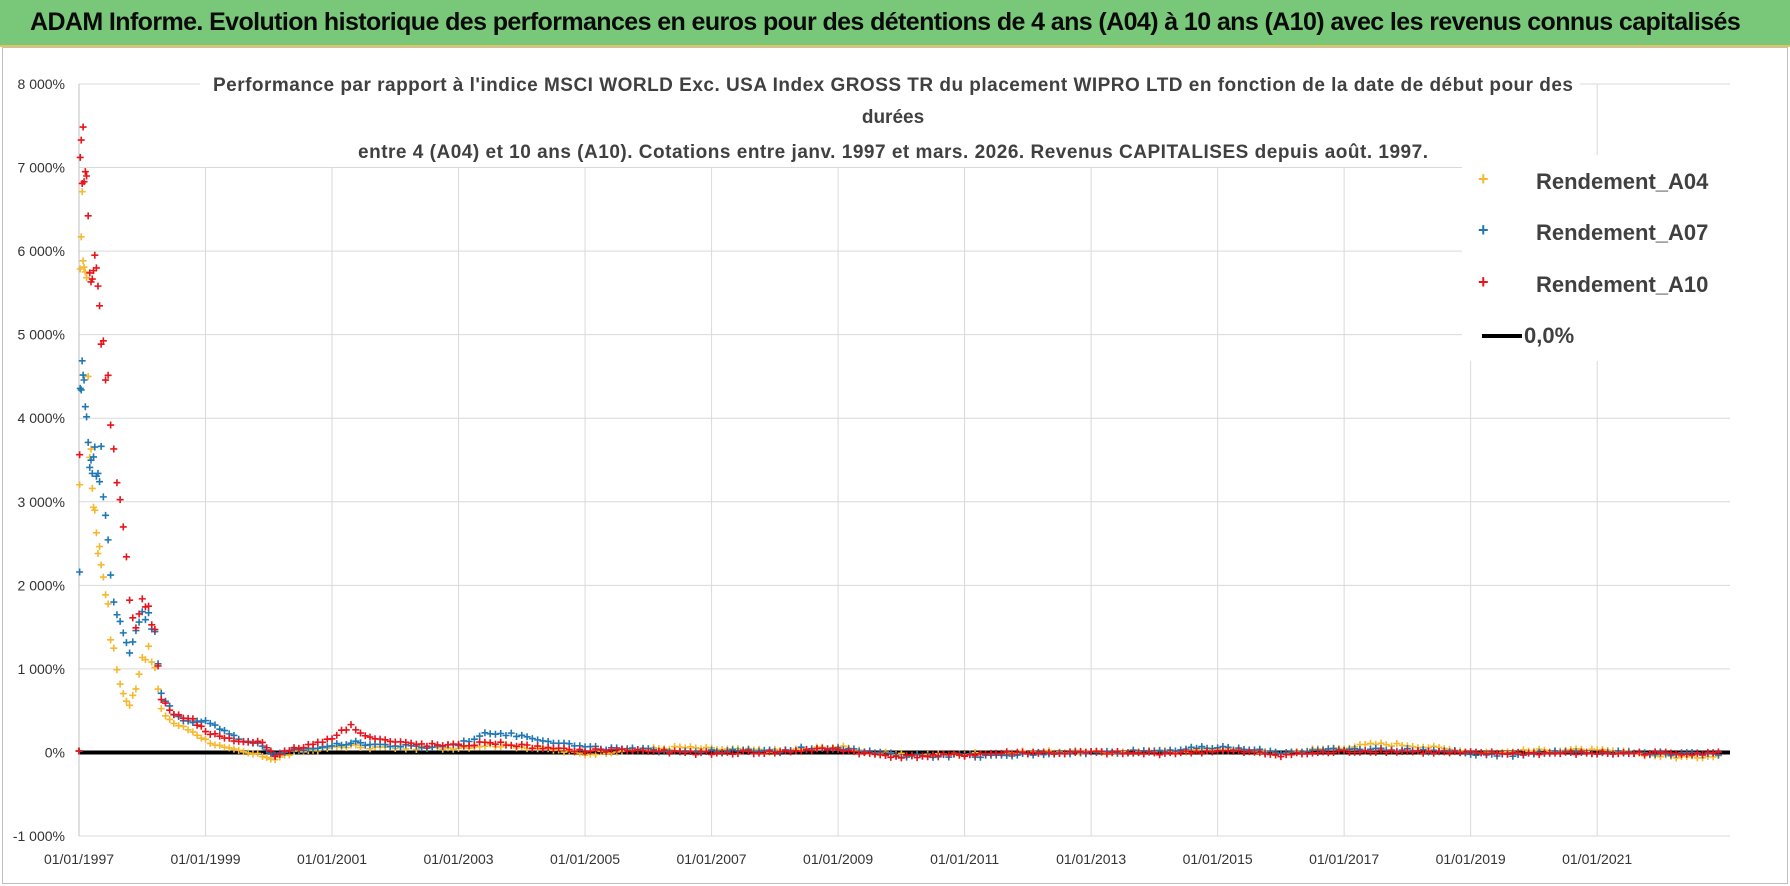  What do you see at coordinates (41, 251) in the screenshot?
I see `y-tick-label: 6 000%` at bounding box center [41, 251].